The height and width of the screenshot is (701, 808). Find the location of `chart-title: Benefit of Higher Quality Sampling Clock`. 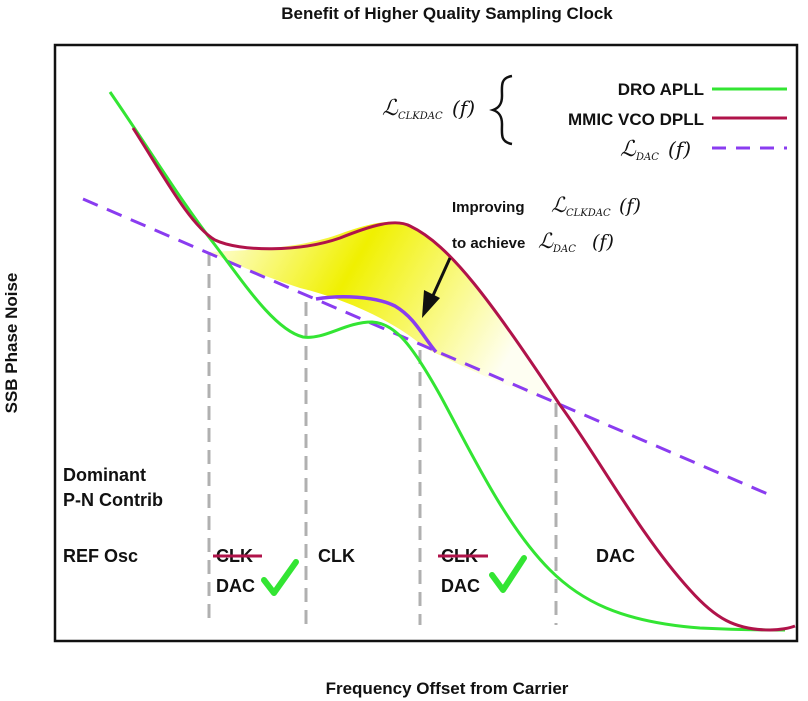

chart-title: Benefit of Higher Quality Sampling Clock is located at coordinates (447, 13).